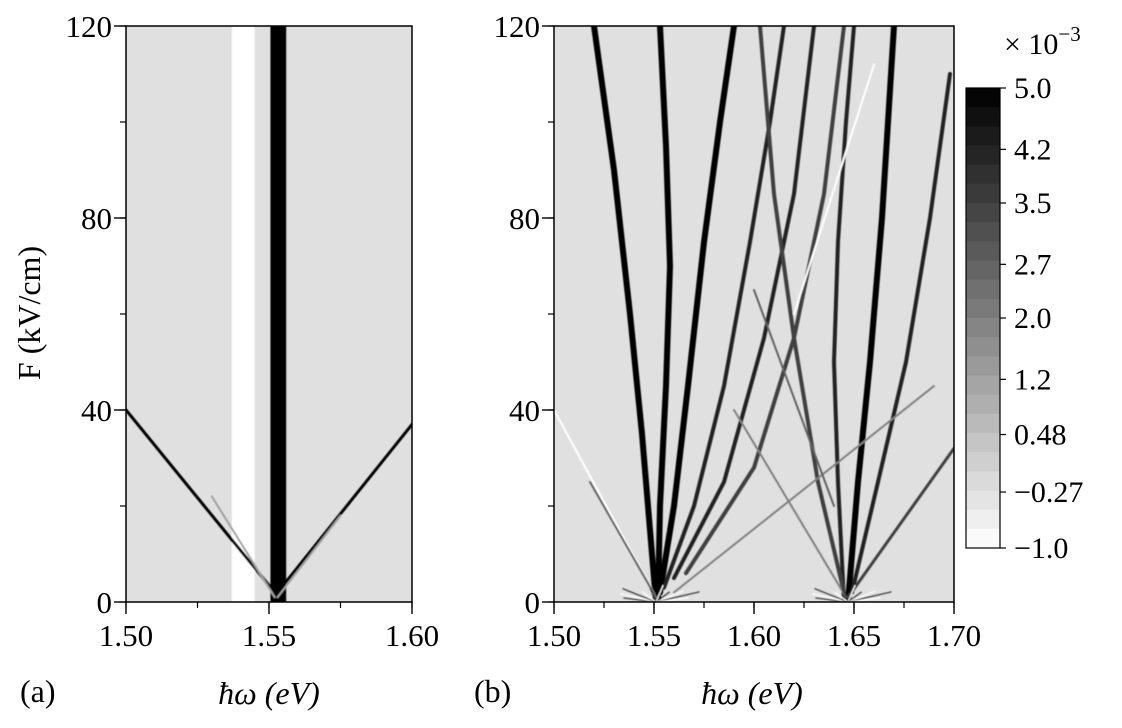 This screenshot has width=1122, height=728. What do you see at coordinates (243, 547) in the screenshot?
I see `panel-a-feature-4-line` at bounding box center [243, 547].